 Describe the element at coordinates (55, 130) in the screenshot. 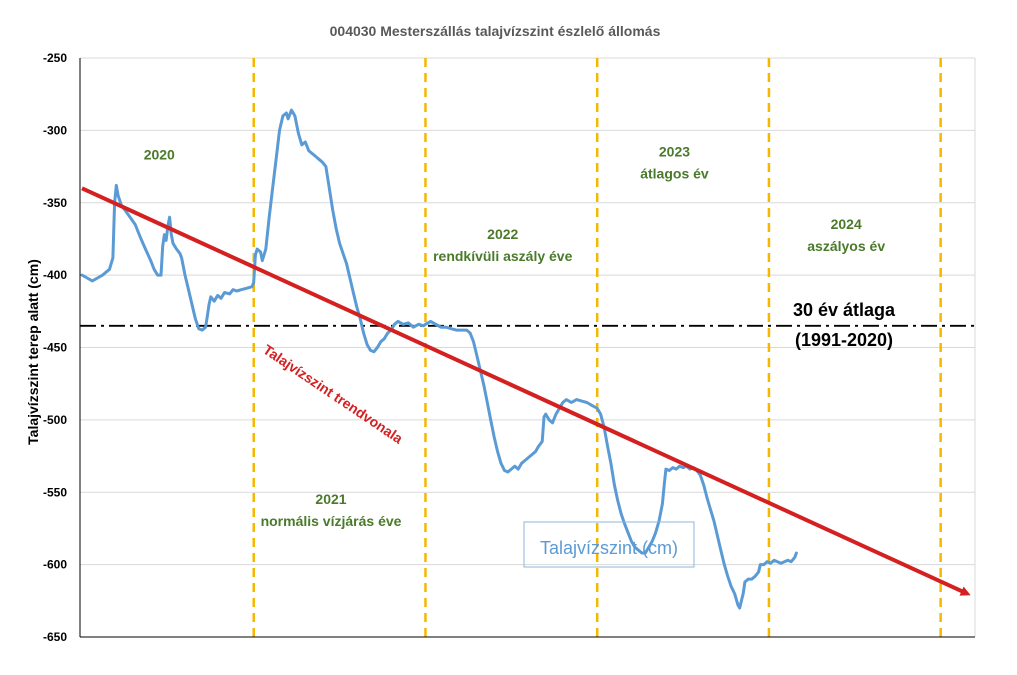

I see `y-tick-label: -300` at that location.